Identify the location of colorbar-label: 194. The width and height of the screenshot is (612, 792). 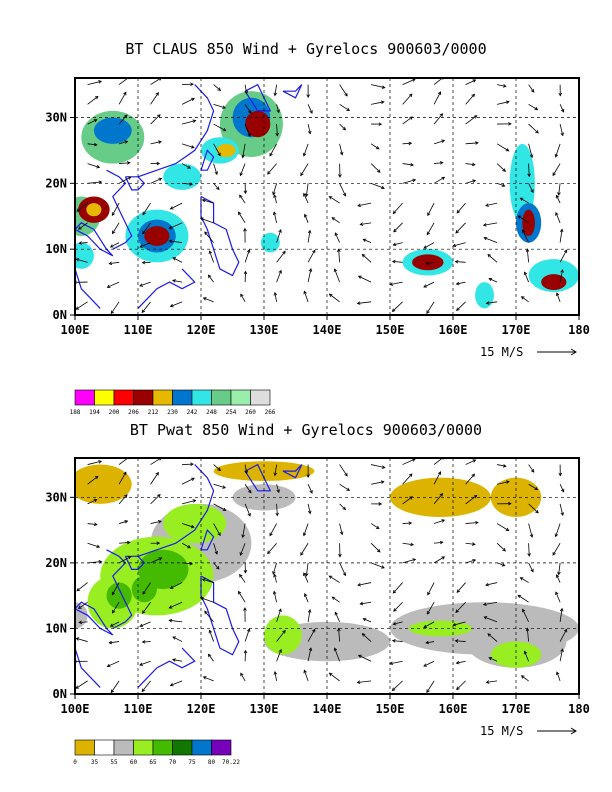
(94, 412).